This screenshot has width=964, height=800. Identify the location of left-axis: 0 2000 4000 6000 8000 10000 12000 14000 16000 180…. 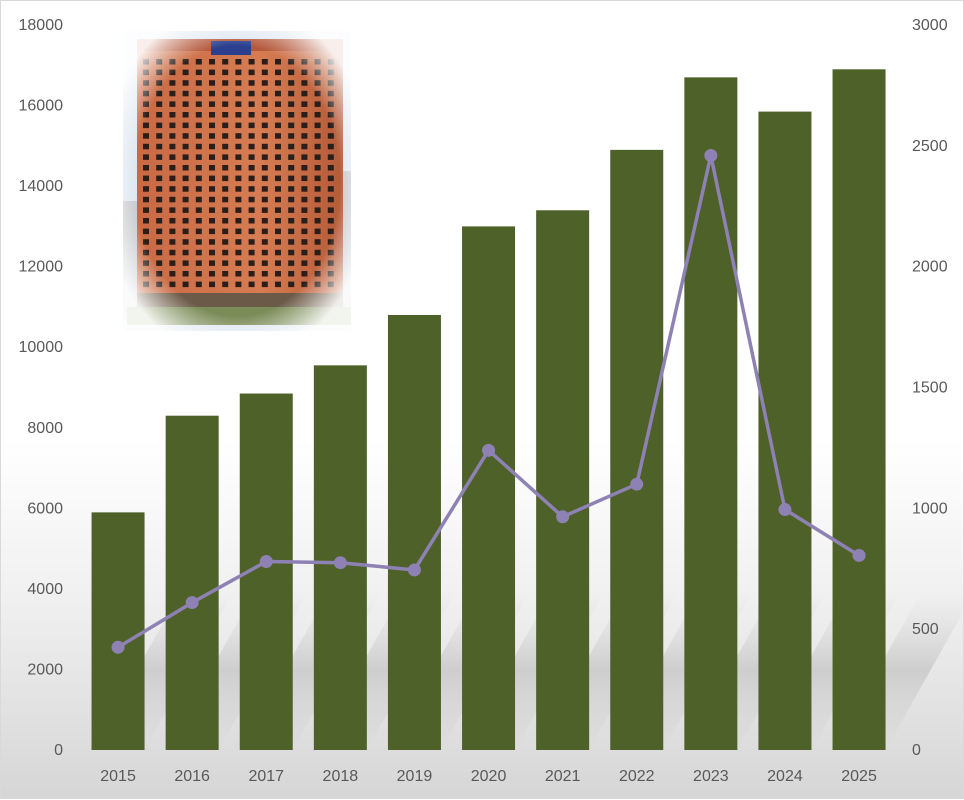
(41, 388).